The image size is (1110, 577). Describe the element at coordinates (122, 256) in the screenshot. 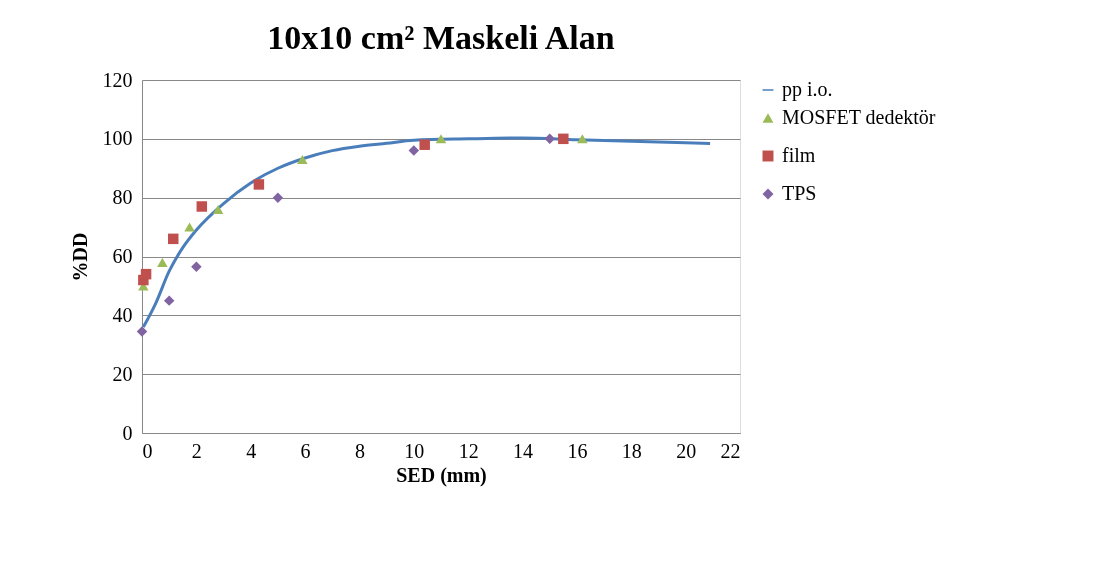

I see `y-tick-label: 60` at that location.